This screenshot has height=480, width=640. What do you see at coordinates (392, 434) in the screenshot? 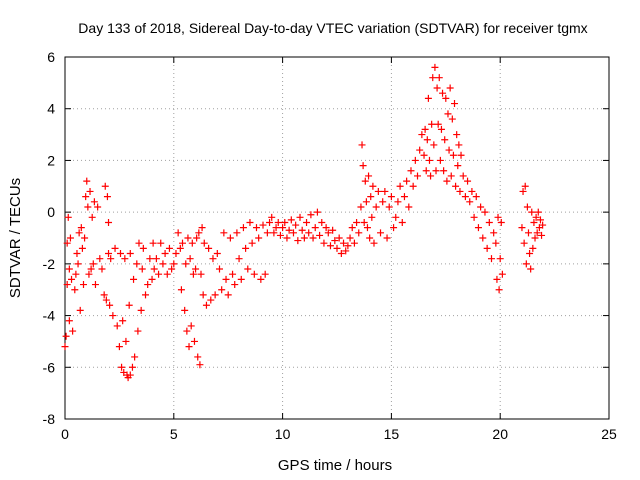
I see `x-tick-label: 15` at bounding box center [392, 434].